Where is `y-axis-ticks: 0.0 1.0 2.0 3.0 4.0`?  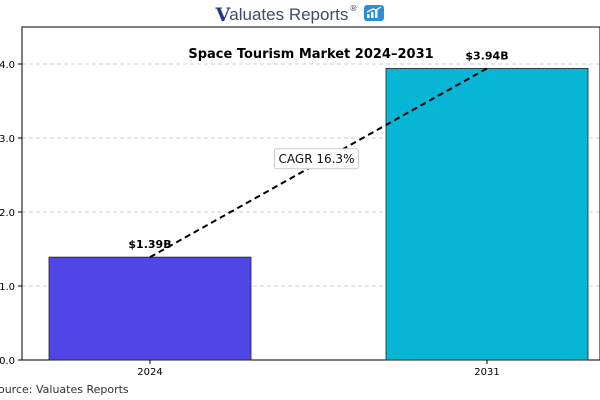
y-axis-ticks: 0.0 1.0 2.0 3.0 4.0 is located at coordinates (11, 213).